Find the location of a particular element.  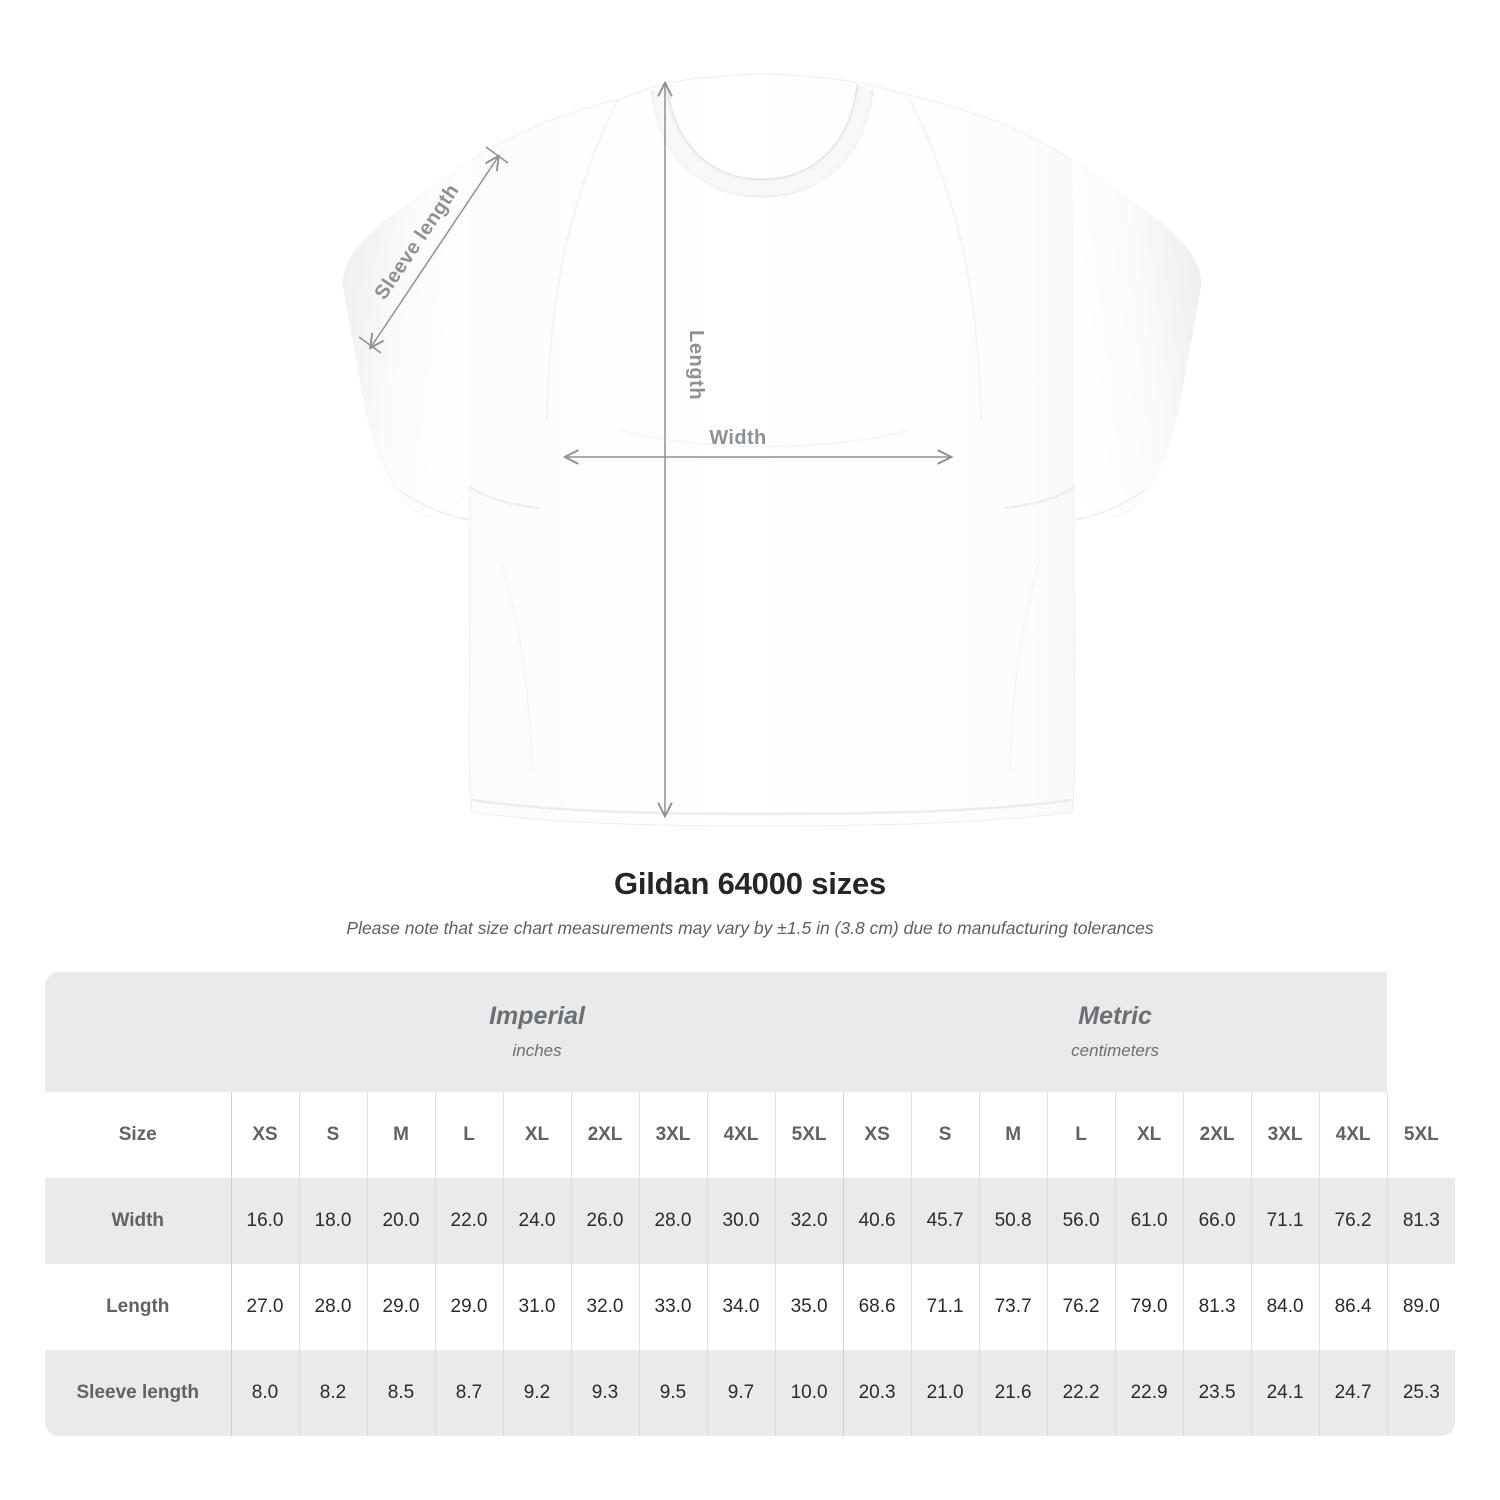

sleeve-imperial-4xl: 9.7 is located at coordinates (740, 1393).